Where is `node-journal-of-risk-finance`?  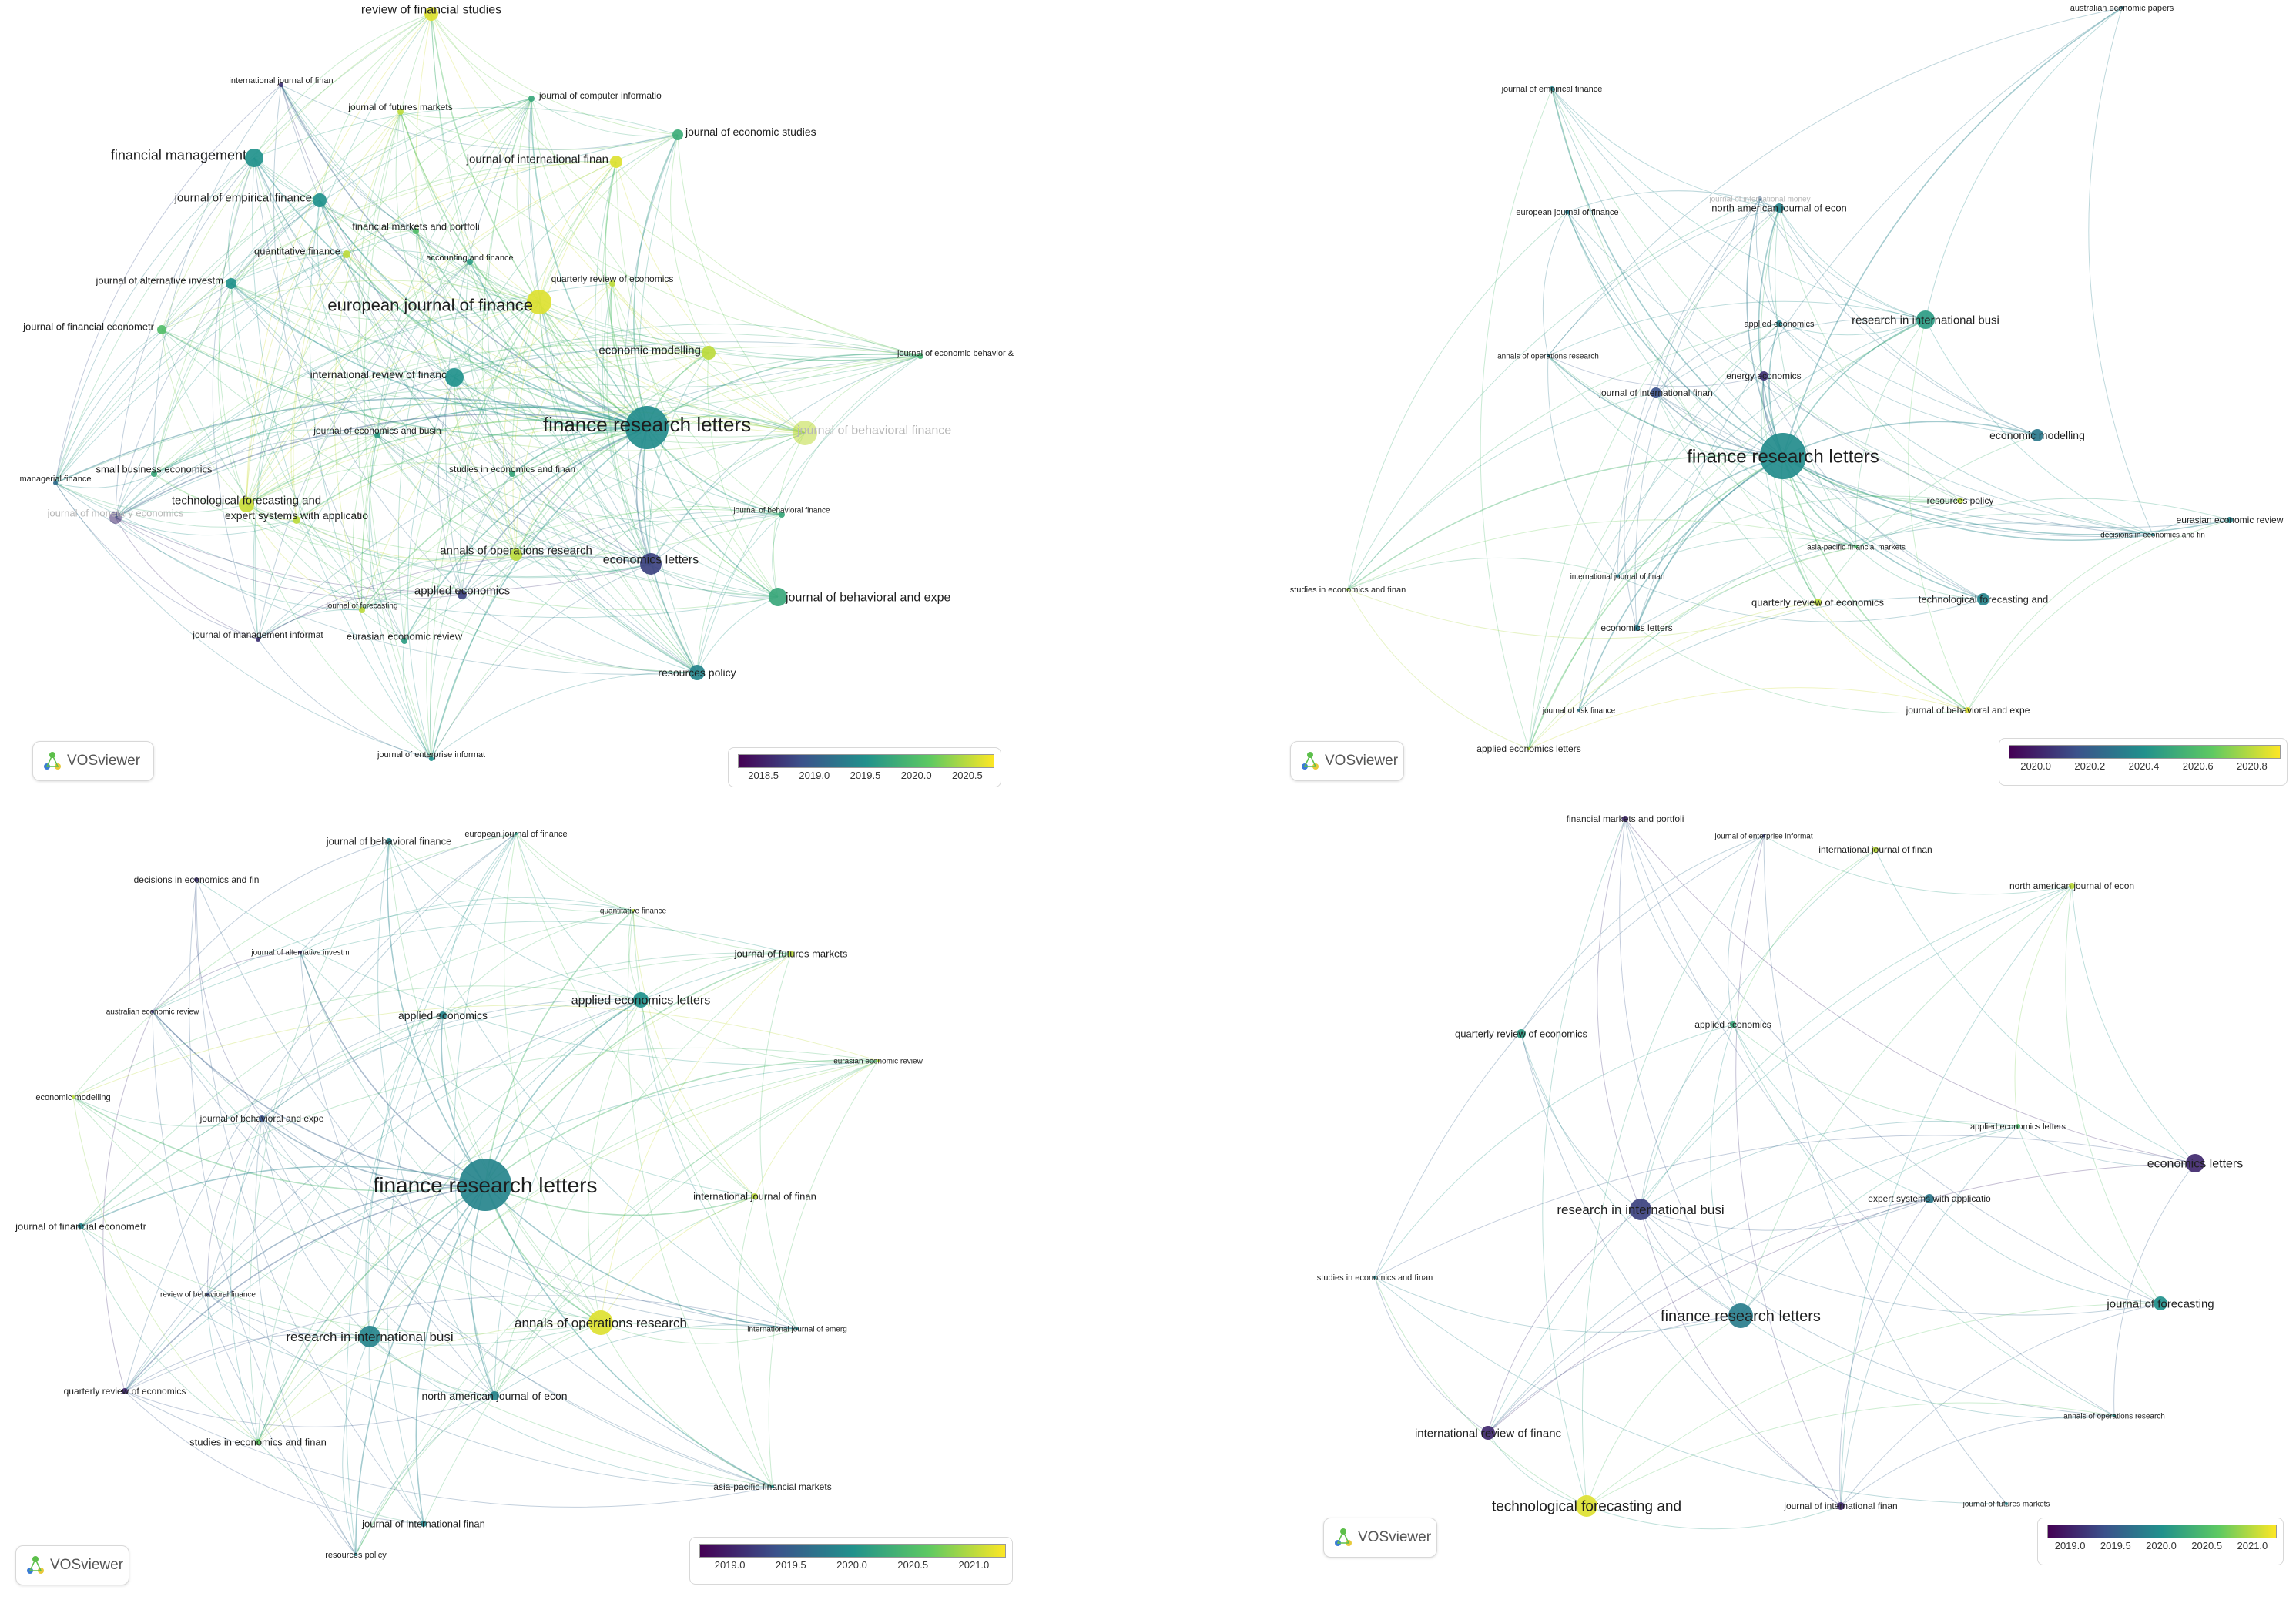
node-journal-of-risk-finance is located at coordinates (1578, 710).